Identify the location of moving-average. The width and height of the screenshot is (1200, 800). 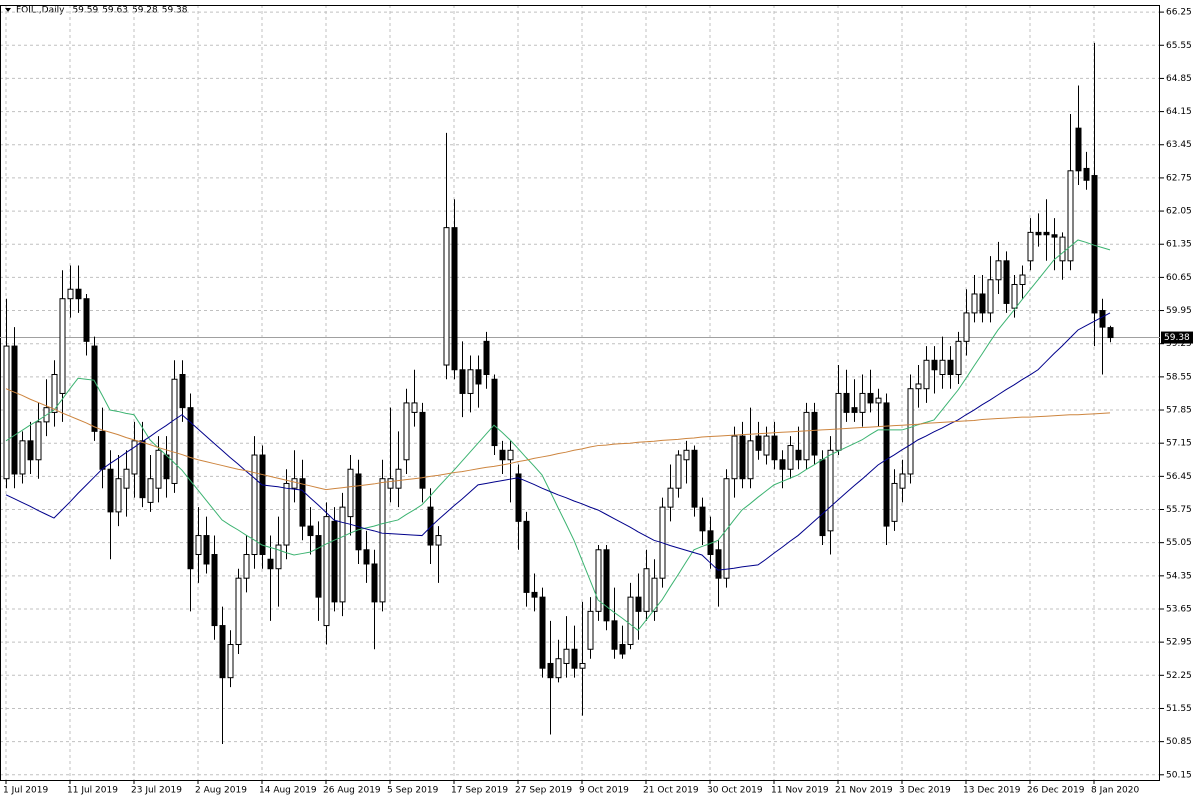
(558, 439).